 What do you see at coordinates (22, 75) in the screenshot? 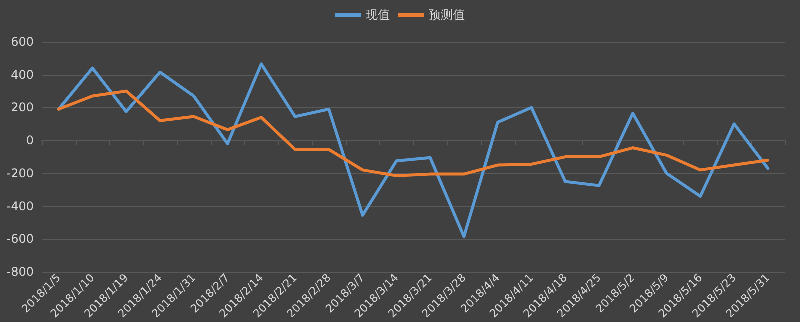
I see `y-tick-label: 400` at bounding box center [22, 75].